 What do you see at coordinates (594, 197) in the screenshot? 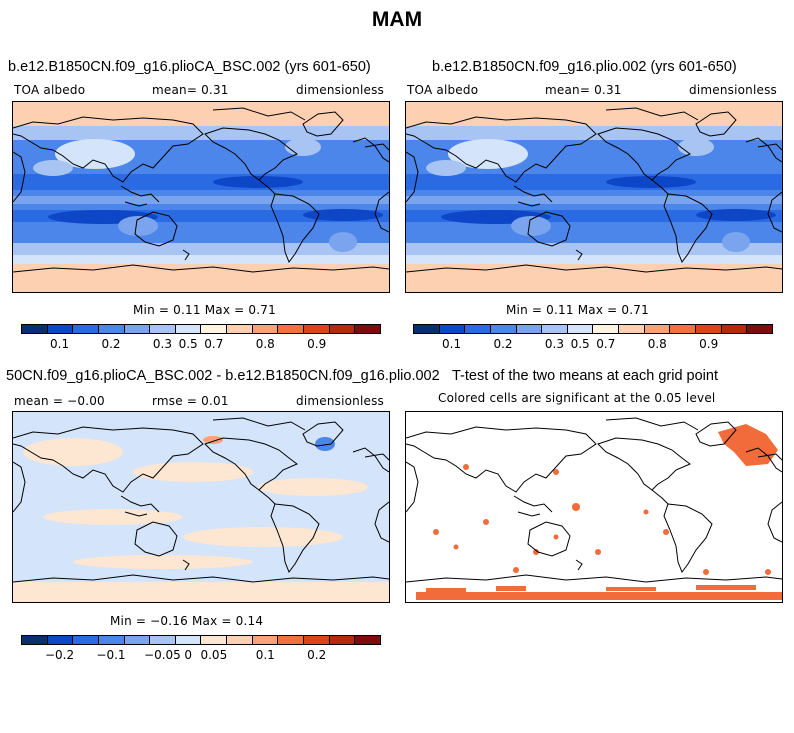
I see `panel2-map` at bounding box center [594, 197].